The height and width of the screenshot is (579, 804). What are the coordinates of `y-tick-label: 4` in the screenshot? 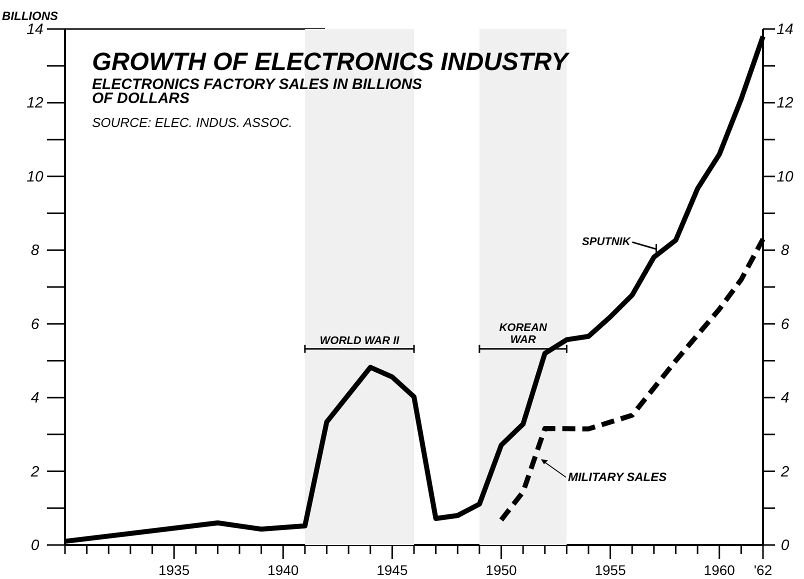 It's located at (35, 398).